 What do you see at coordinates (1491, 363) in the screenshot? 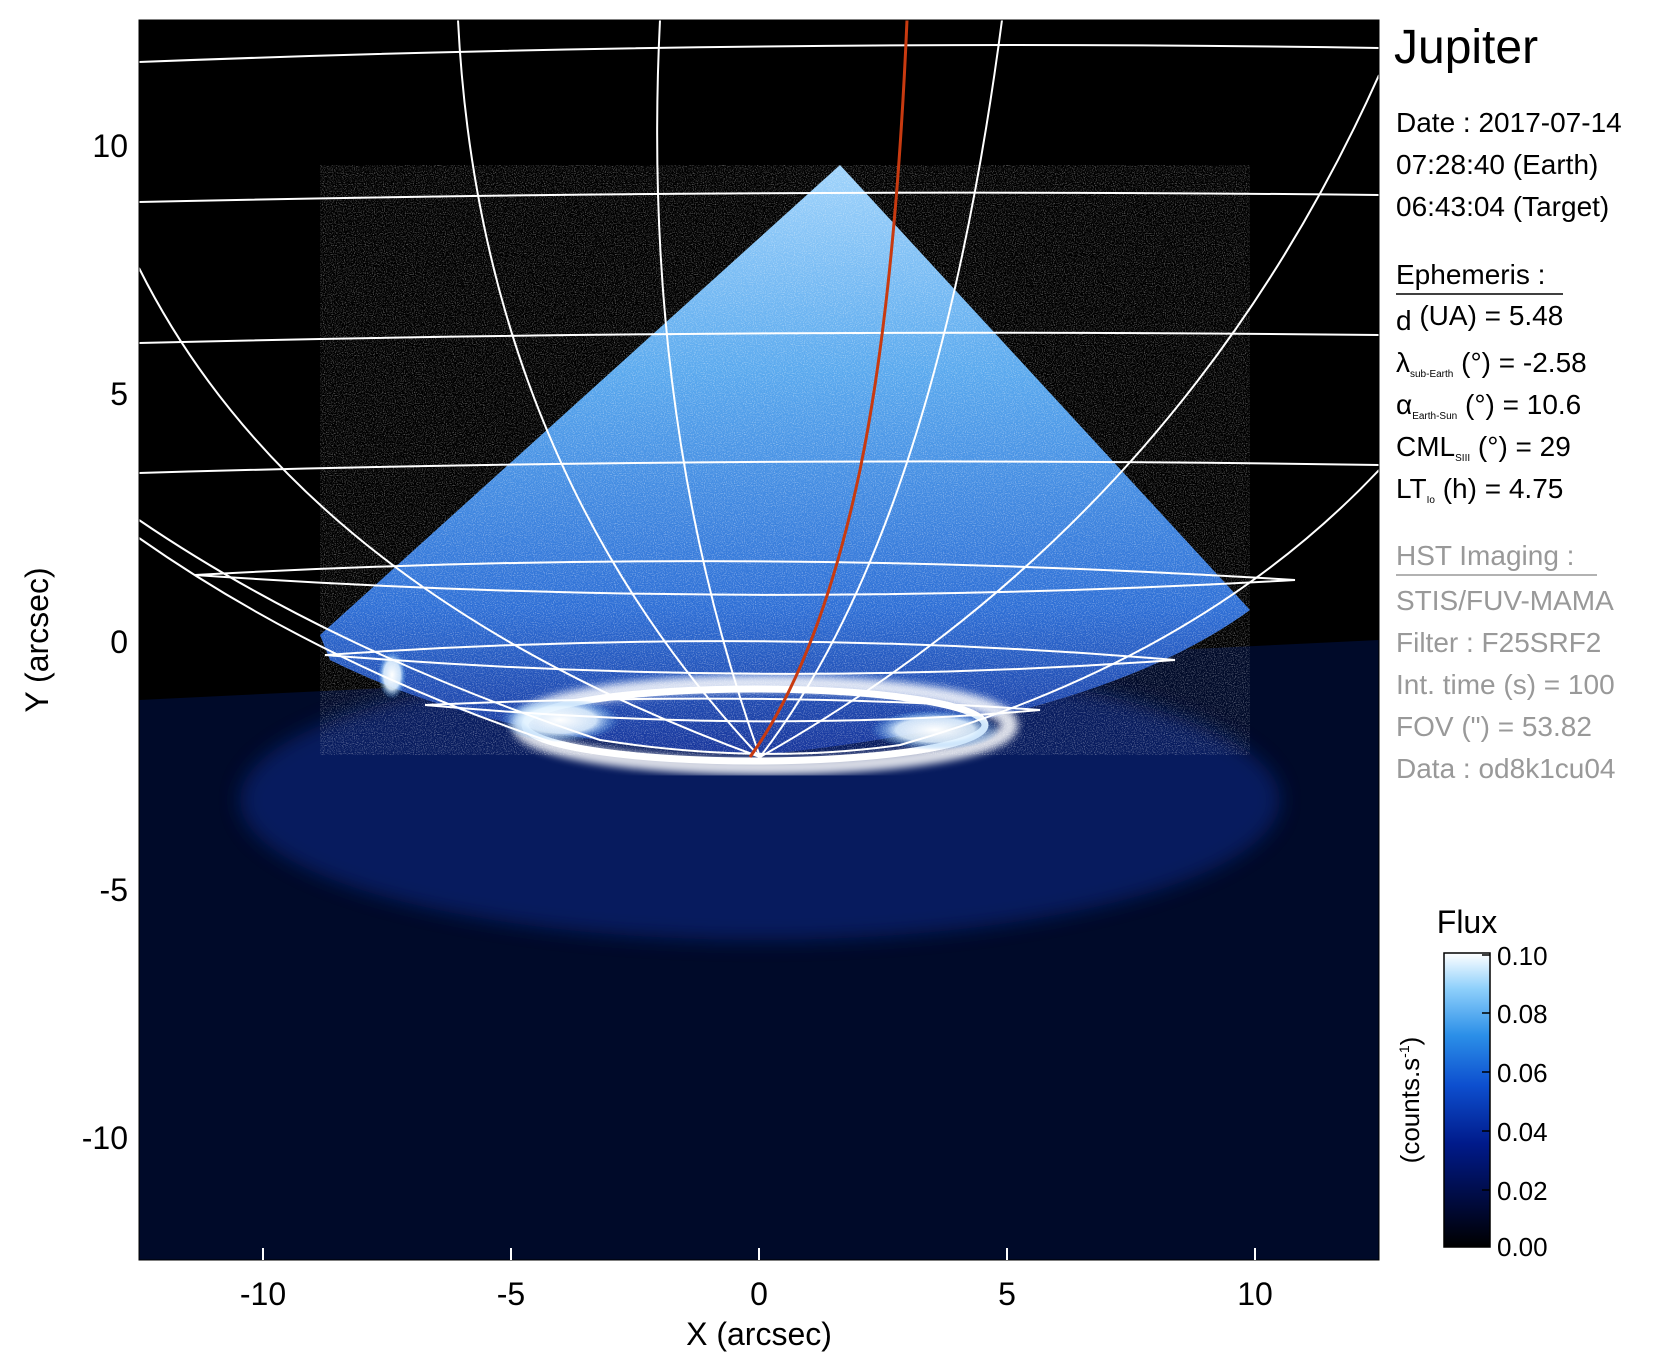
I see `ephemeris-sub-earth-latitude: λsub-Earth (°) = -2.58` at bounding box center [1491, 363].